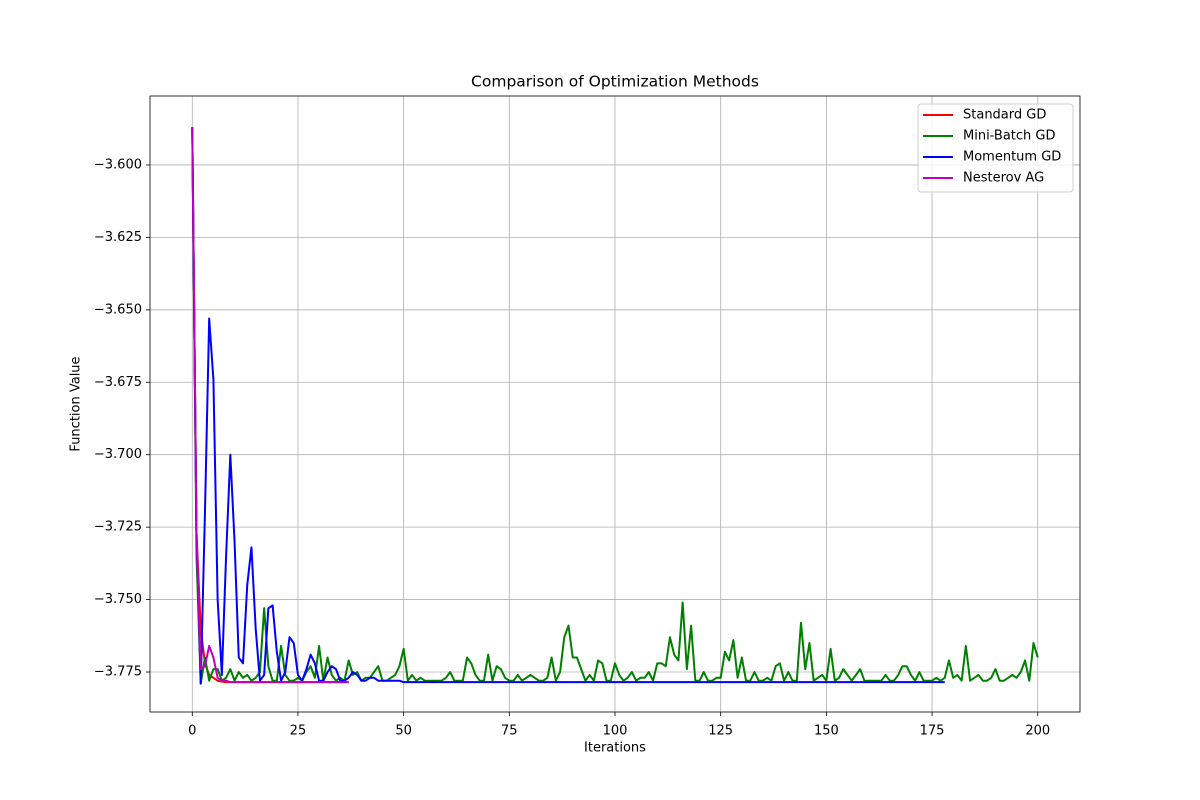 This screenshot has width=1200, height=800. What do you see at coordinates (509, 731) in the screenshot?
I see `x-tick-label: 75` at bounding box center [509, 731].